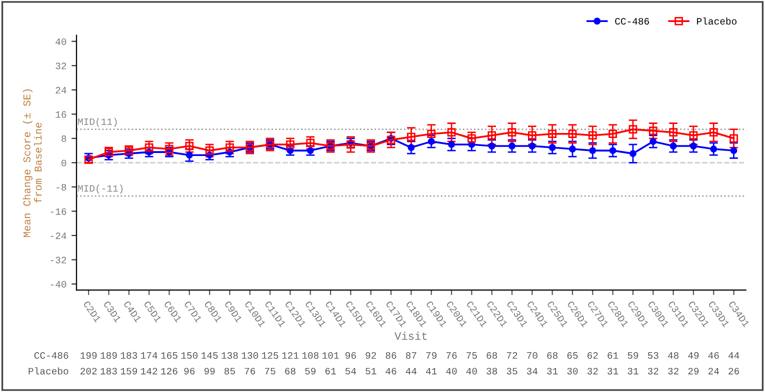  Describe the element at coordinates (58, 211) in the screenshot. I see `y-tick-label: -16` at that location.